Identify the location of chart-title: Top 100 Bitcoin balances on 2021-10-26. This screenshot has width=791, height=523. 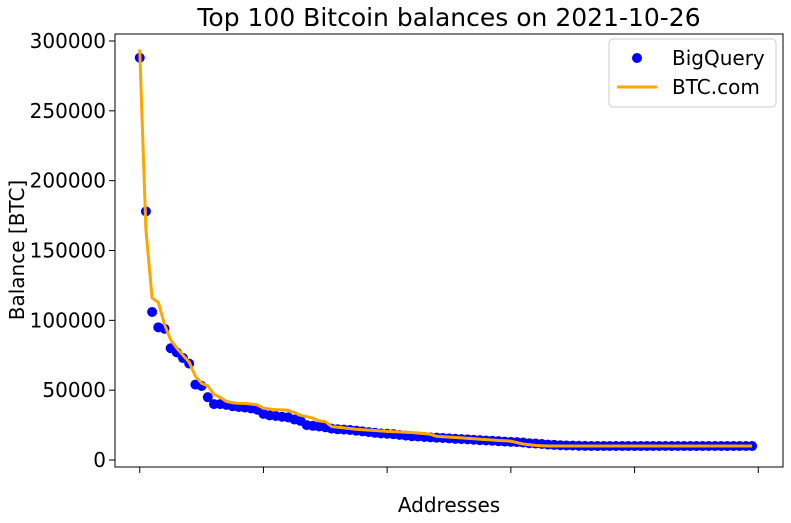
(448, 17).